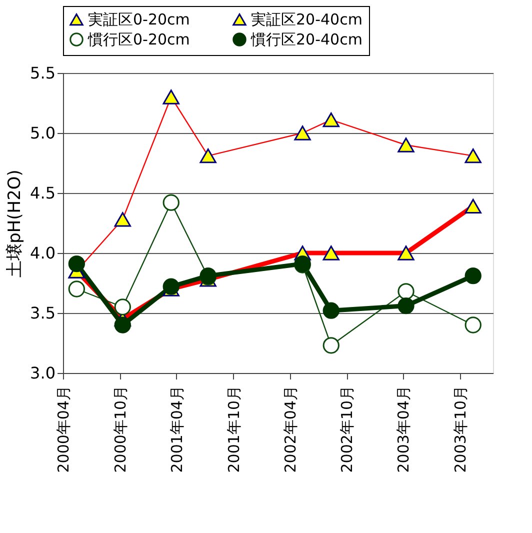 The height and width of the screenshot is (533, 532). Describe the element at coordinates (43, 73) in the screenshot. I see `y-tick-label: 5.5` at that location.